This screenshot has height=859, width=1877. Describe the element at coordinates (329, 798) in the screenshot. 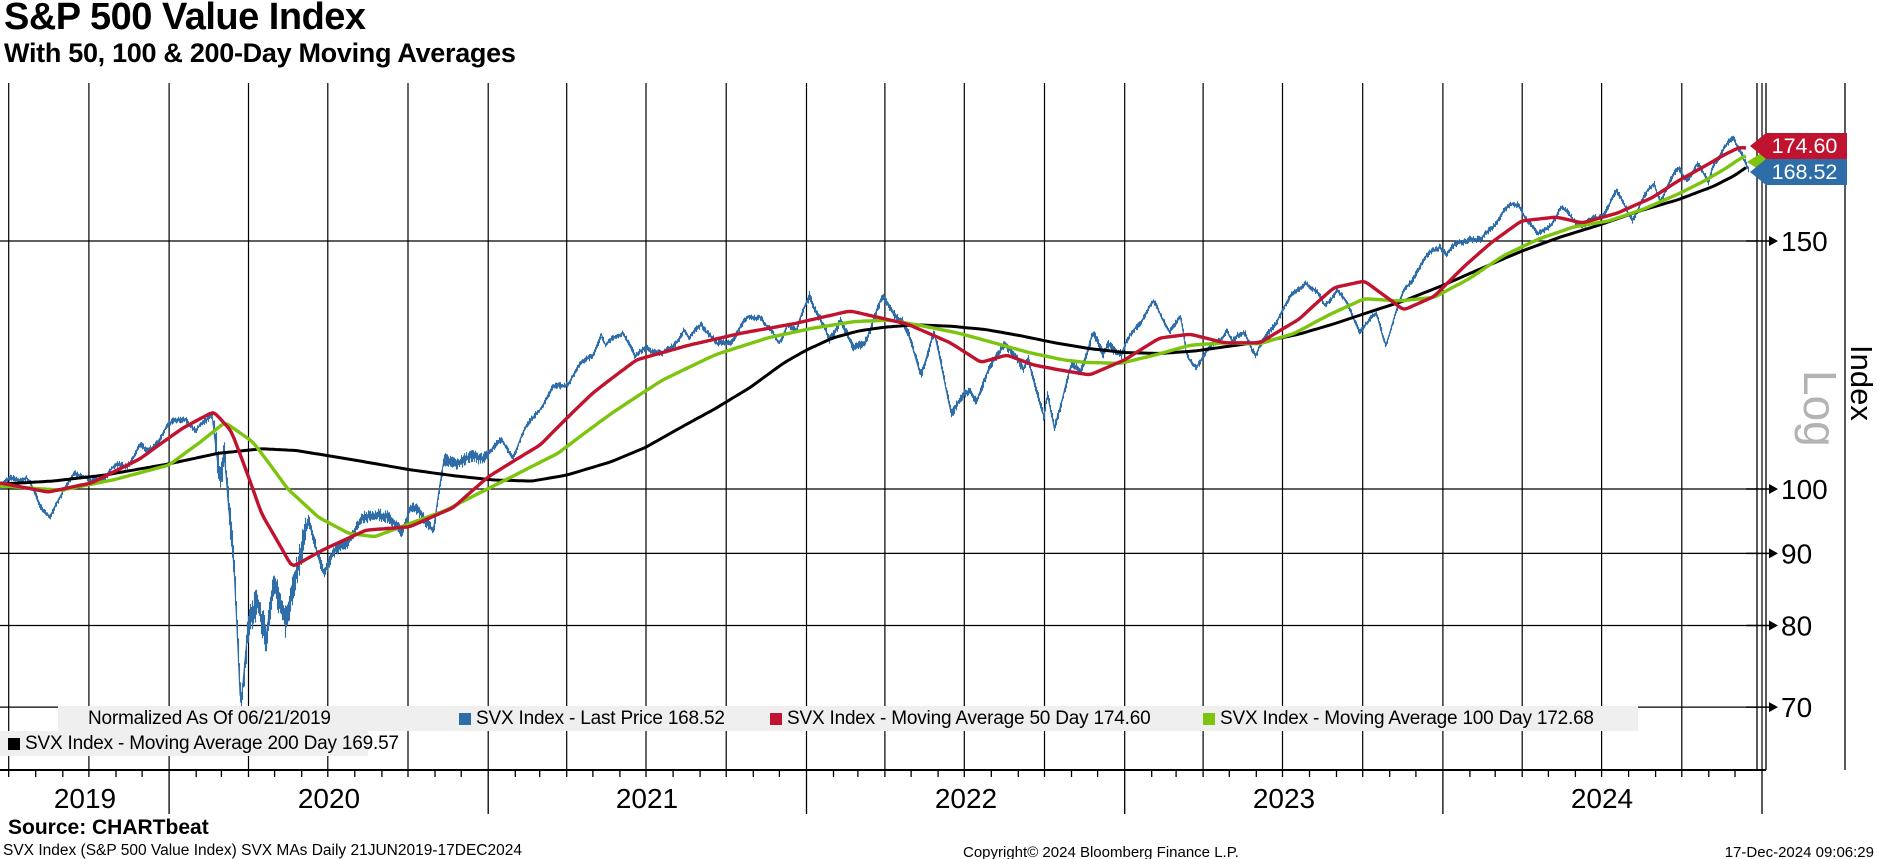

I see `x-year-label: 2020` at that location.